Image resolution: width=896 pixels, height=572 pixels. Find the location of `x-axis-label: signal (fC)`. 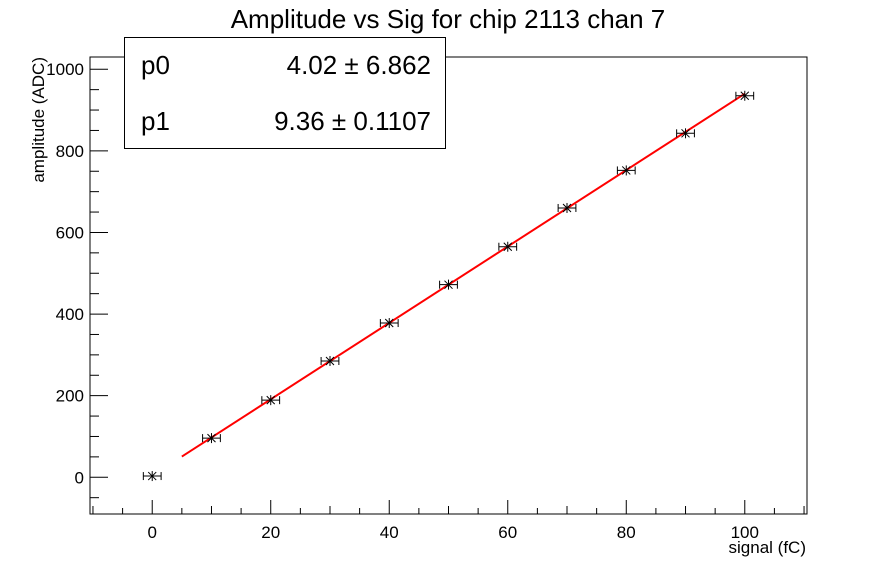

x-axis-label: signal (fC) is located at coordinates (767, 547).